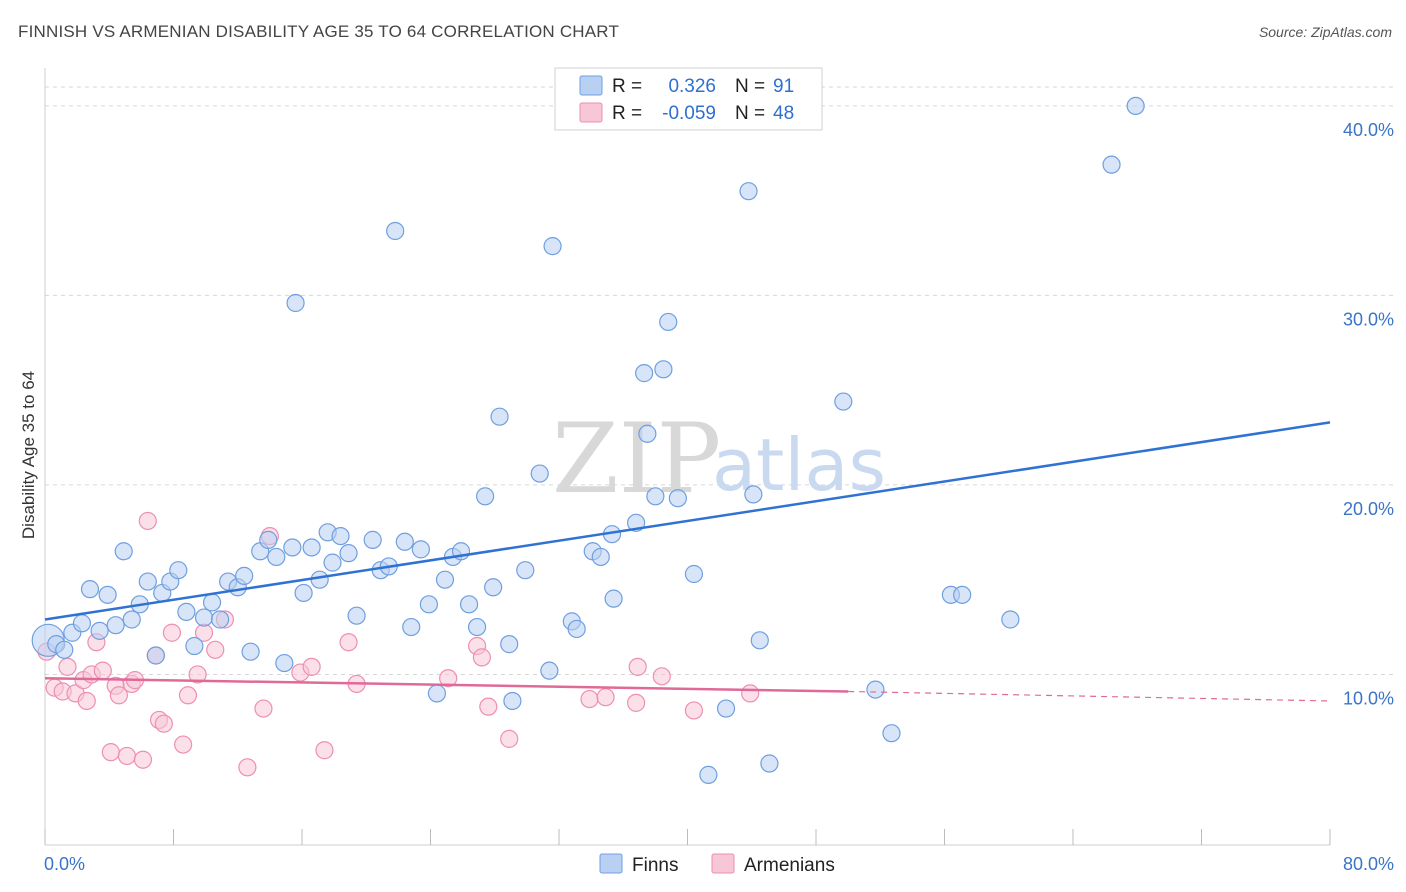  Describe the element at coordinates (783, 86) in the screenshot. I see `legend-finns-n-value: 91` at that location.